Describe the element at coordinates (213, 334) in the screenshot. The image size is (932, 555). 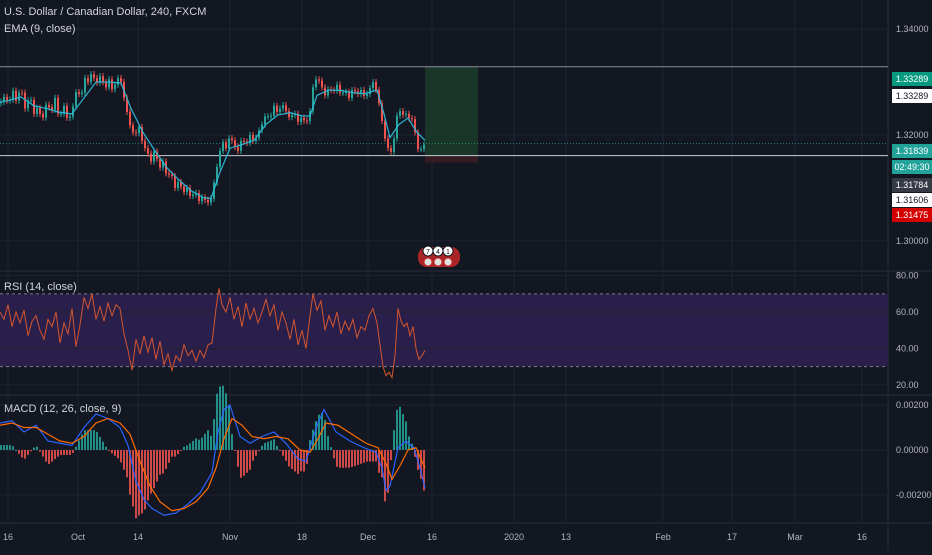
I see `rsi-line` at that location.